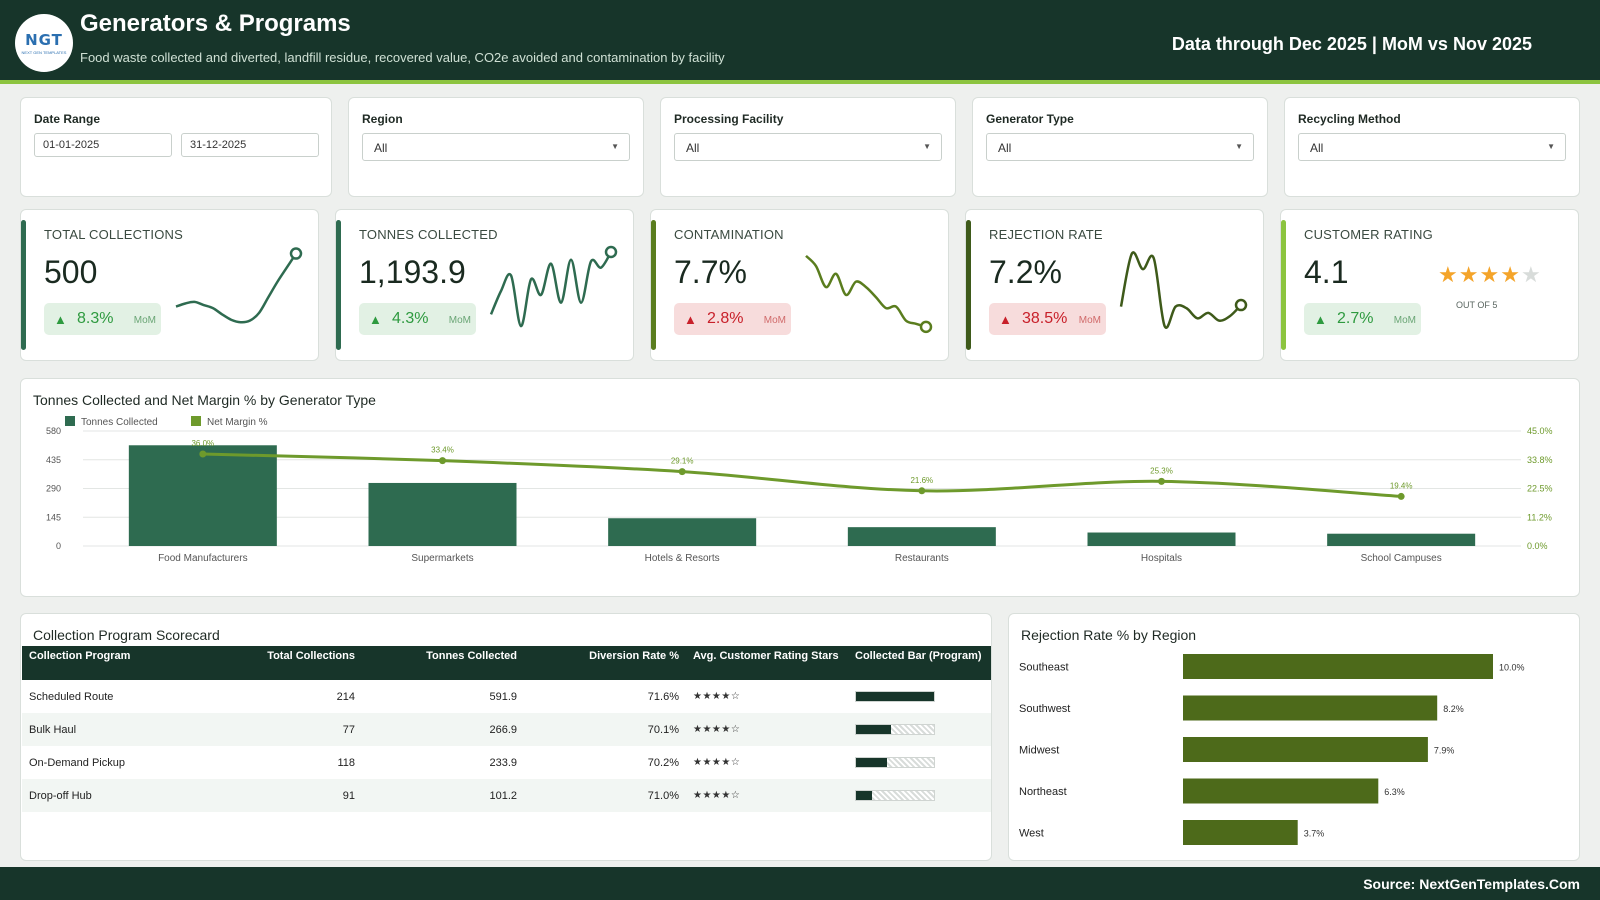 The width and height of the screenshot is (1600, 900). I want to click on table-row: Bulk Haul 77 266.9 70.1% ★★★★☆, so click(506, 729).